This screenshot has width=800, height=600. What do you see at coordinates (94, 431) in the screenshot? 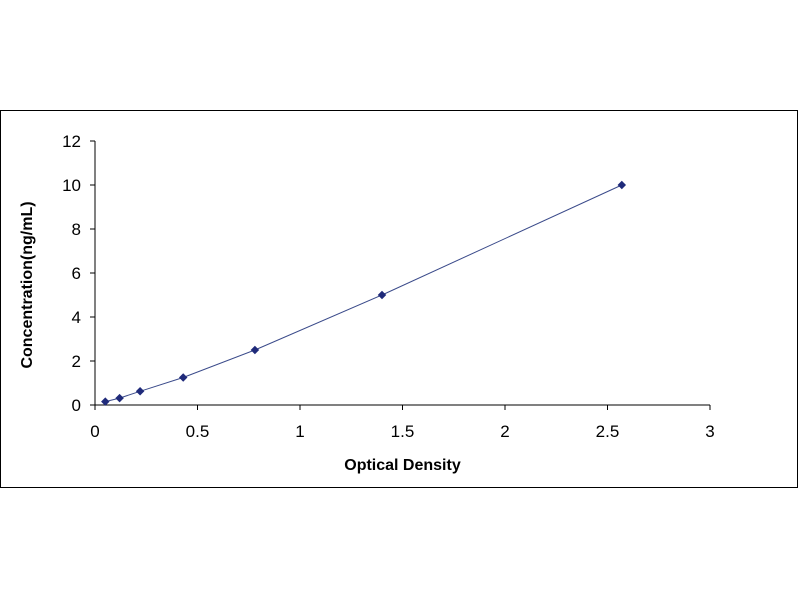
I see `x-tick-label: 0` at bounding box center [94, 431].